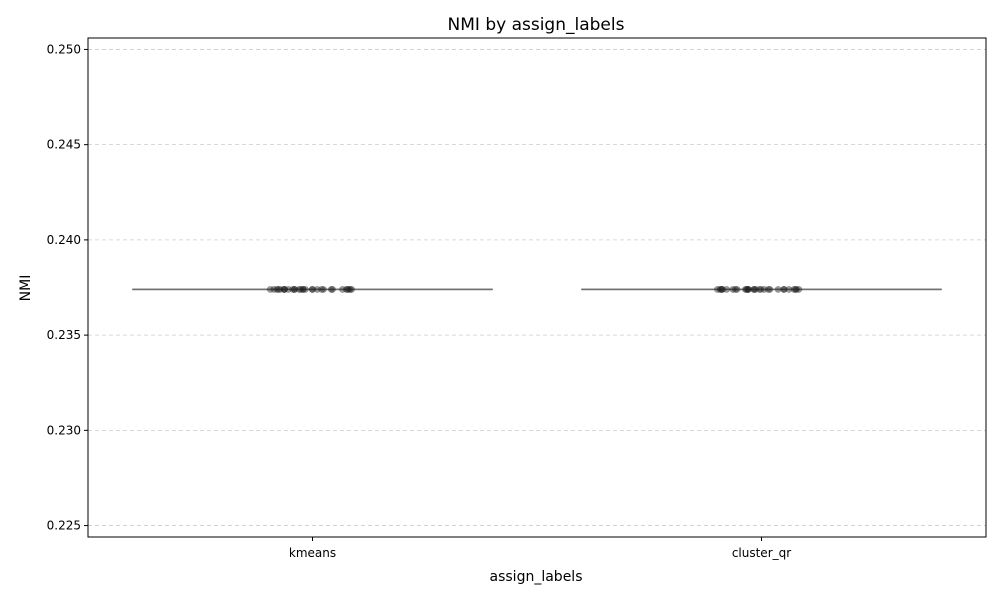 This screenshot has height=605, width=1000. What do you see at coordinates (64, 526) in the screenshot?
I see `y-tick-label: 0.225` at bounding box center [64, 526].